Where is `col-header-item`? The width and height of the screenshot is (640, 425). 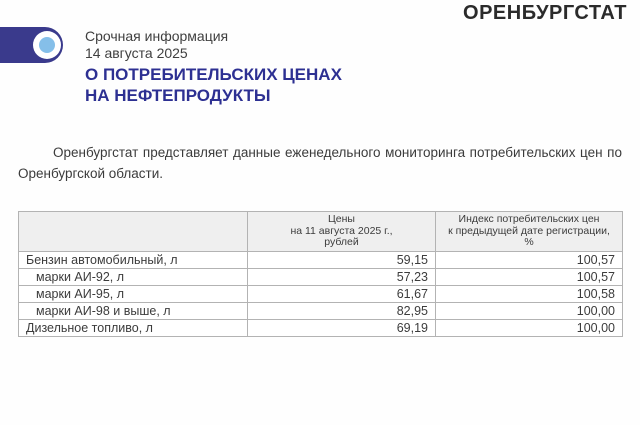
col-header-item is located at coordinates (133, 231).